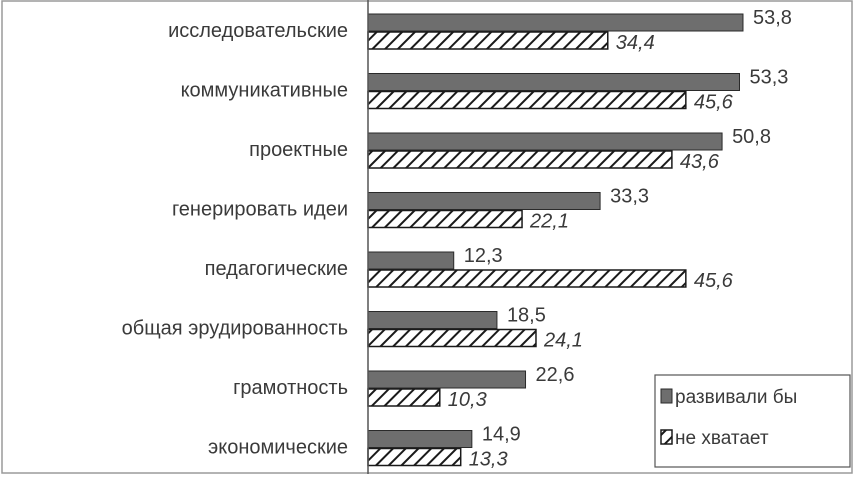 This screenshot has width=854, height=479. Describe the element at coordinates (290, 388) in the screenshot. I see `category-label: грамотность` at that location.